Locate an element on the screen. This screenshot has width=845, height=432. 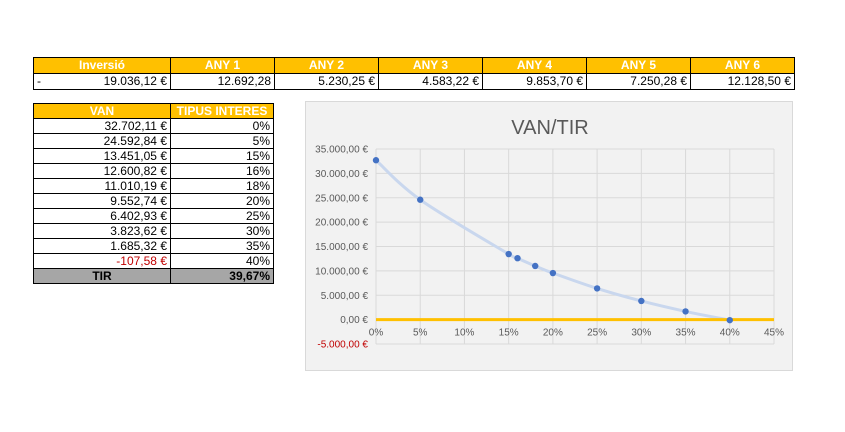
header-any-4: ANY 4 is located at coordinates (534, 65).